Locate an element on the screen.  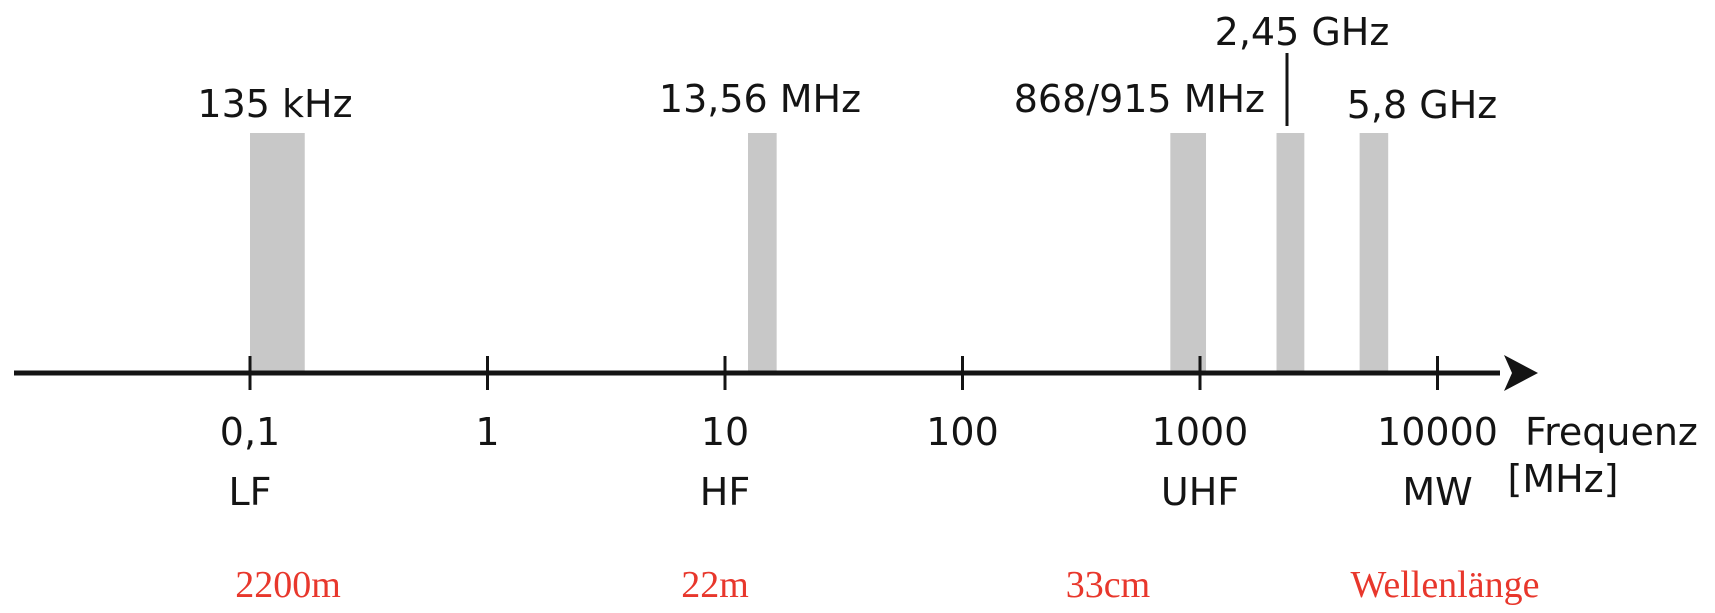
band-name-hf: HF is located at coordinates (725, 492).